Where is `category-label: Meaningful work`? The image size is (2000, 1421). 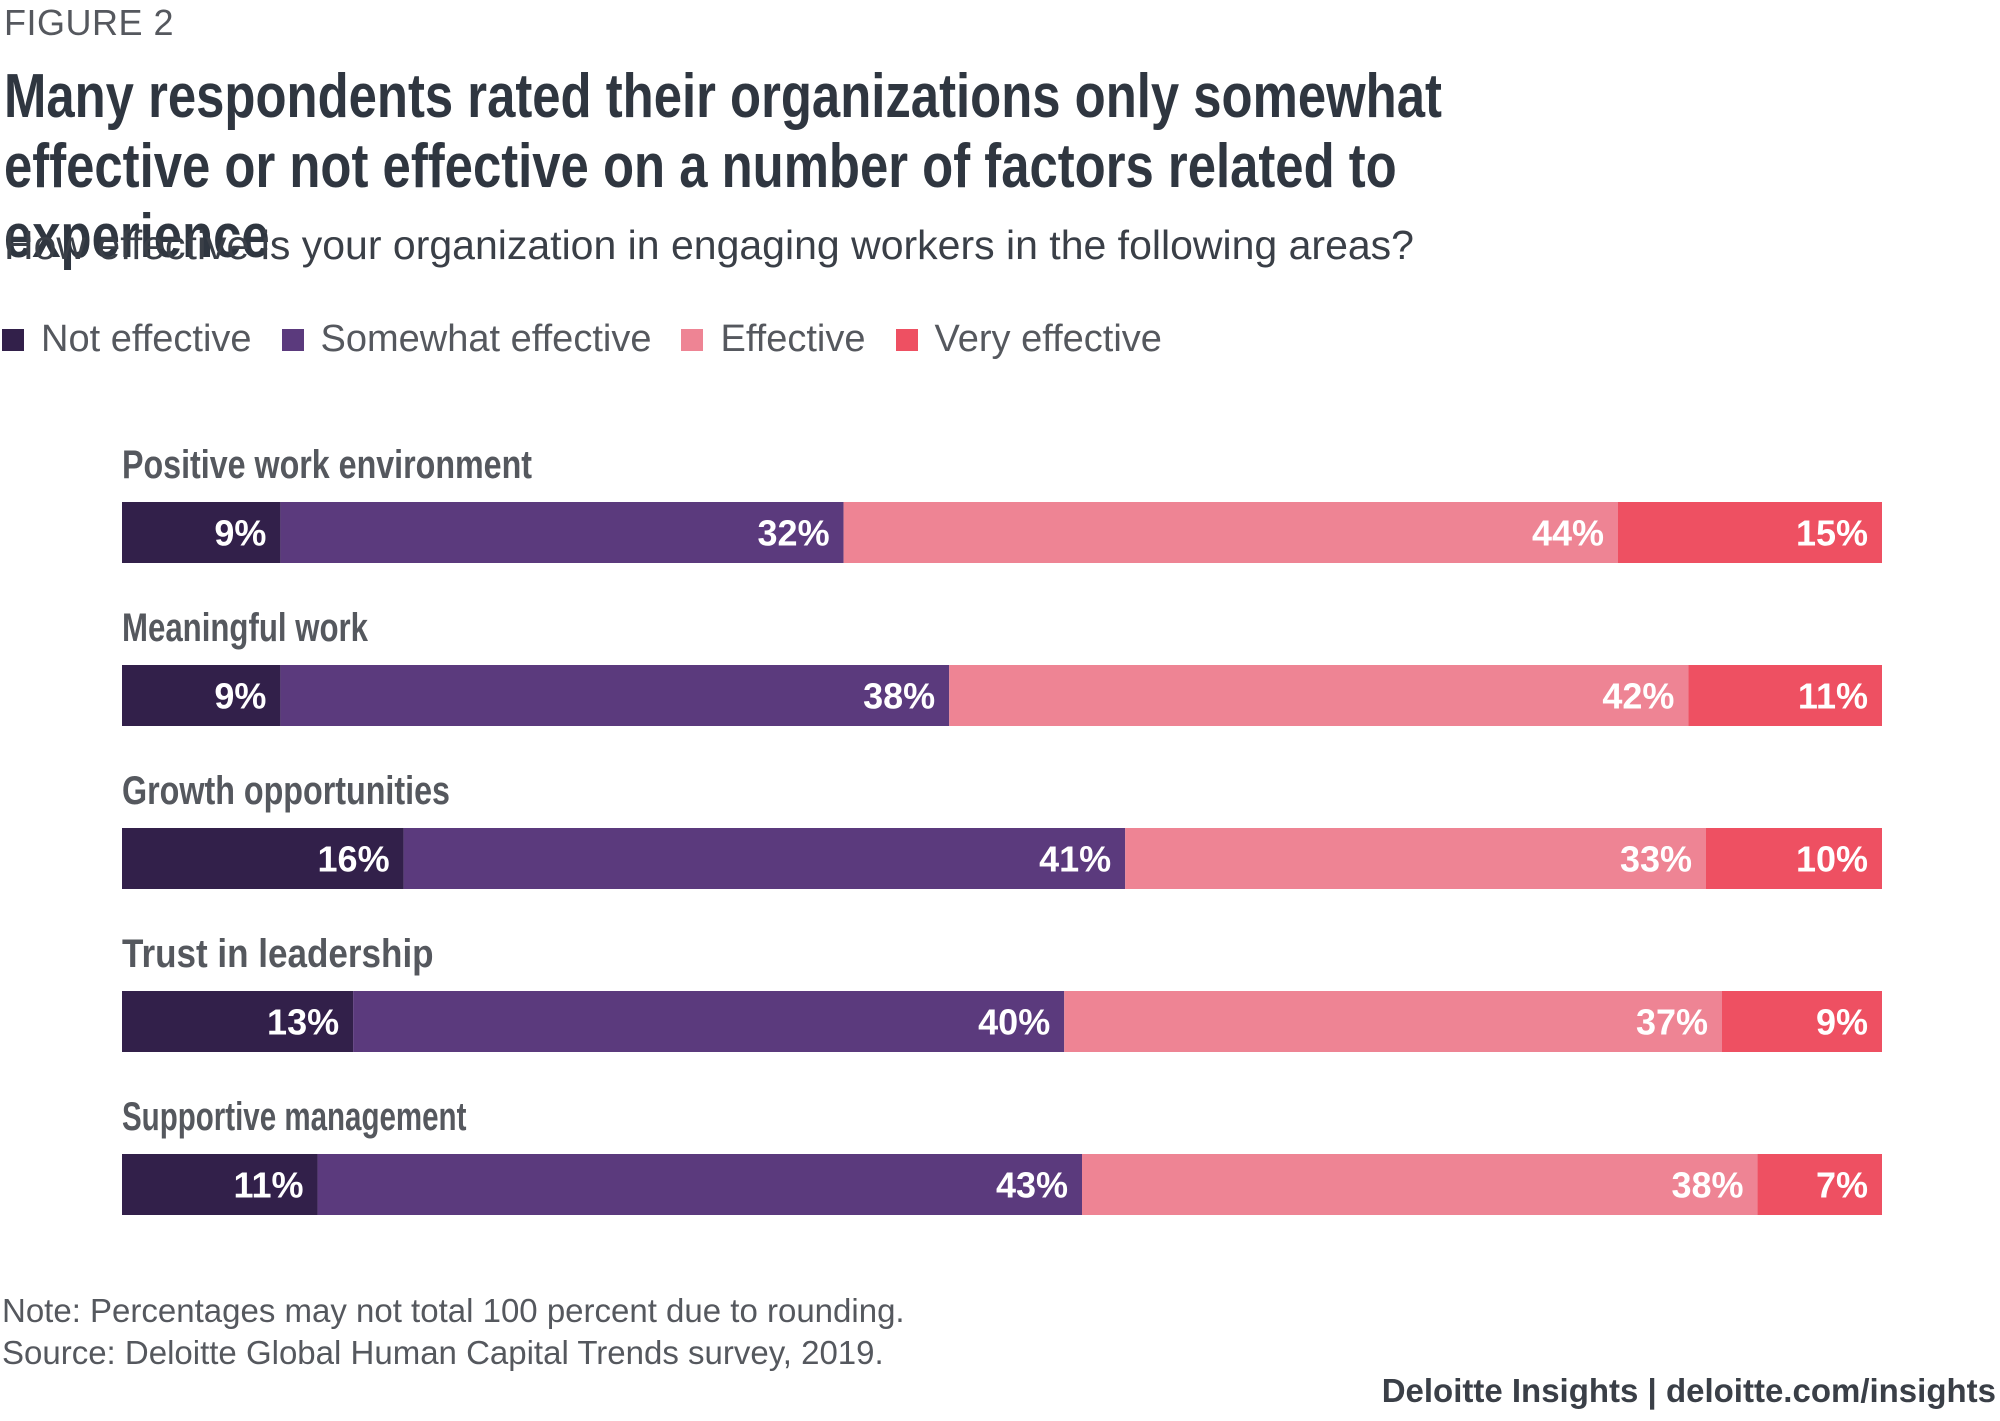 category-label: Meaningful work is located at coordinates (245, 628).